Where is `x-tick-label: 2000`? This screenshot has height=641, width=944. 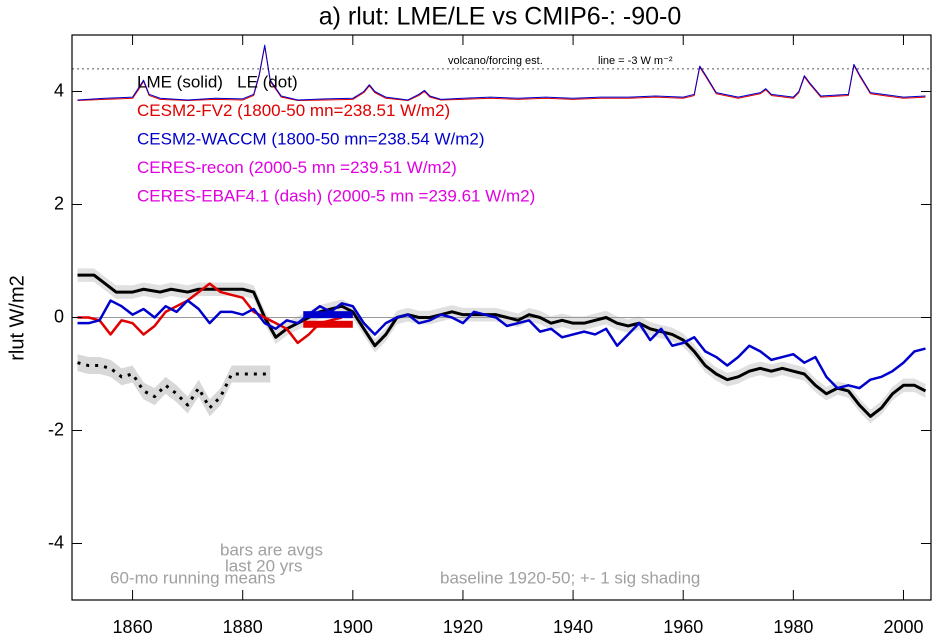
x-tick-label: 2000 is located at coordinates (903, 627).